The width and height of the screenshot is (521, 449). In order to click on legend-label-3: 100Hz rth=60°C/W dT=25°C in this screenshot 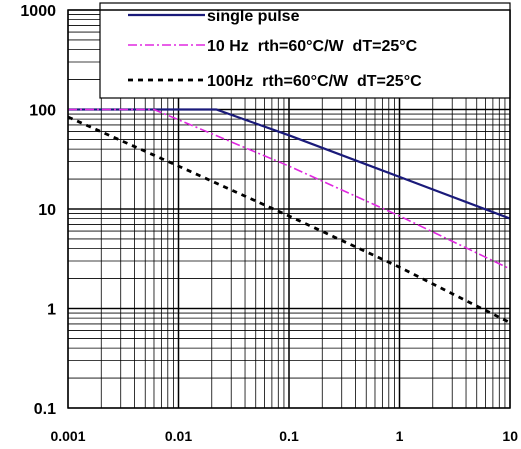, I will do `click(314, 81)`.